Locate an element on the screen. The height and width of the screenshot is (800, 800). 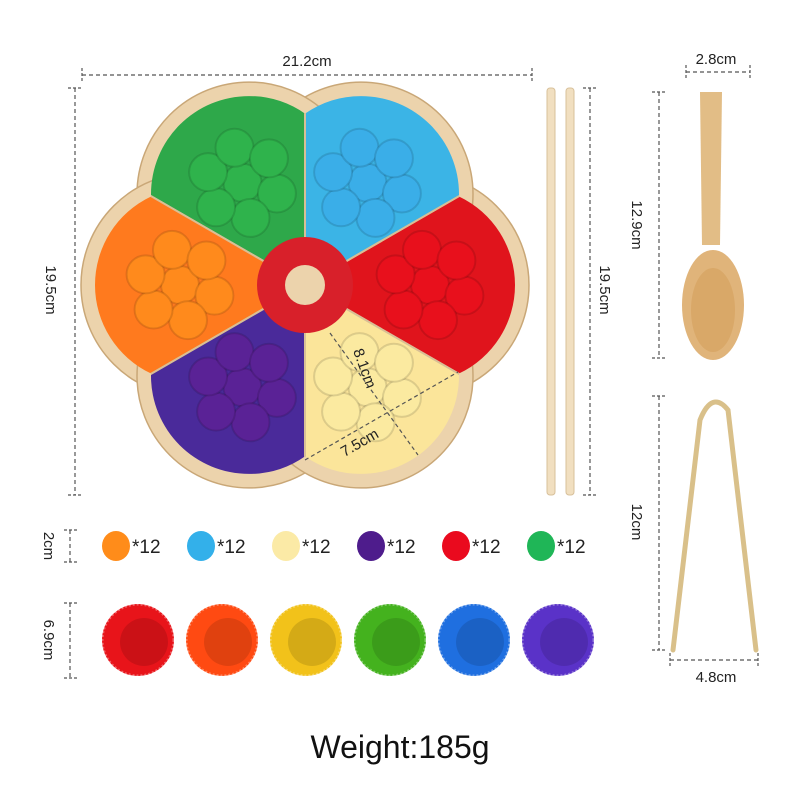
tongs-length-label: 12cm is located at coordinates (636, 522).